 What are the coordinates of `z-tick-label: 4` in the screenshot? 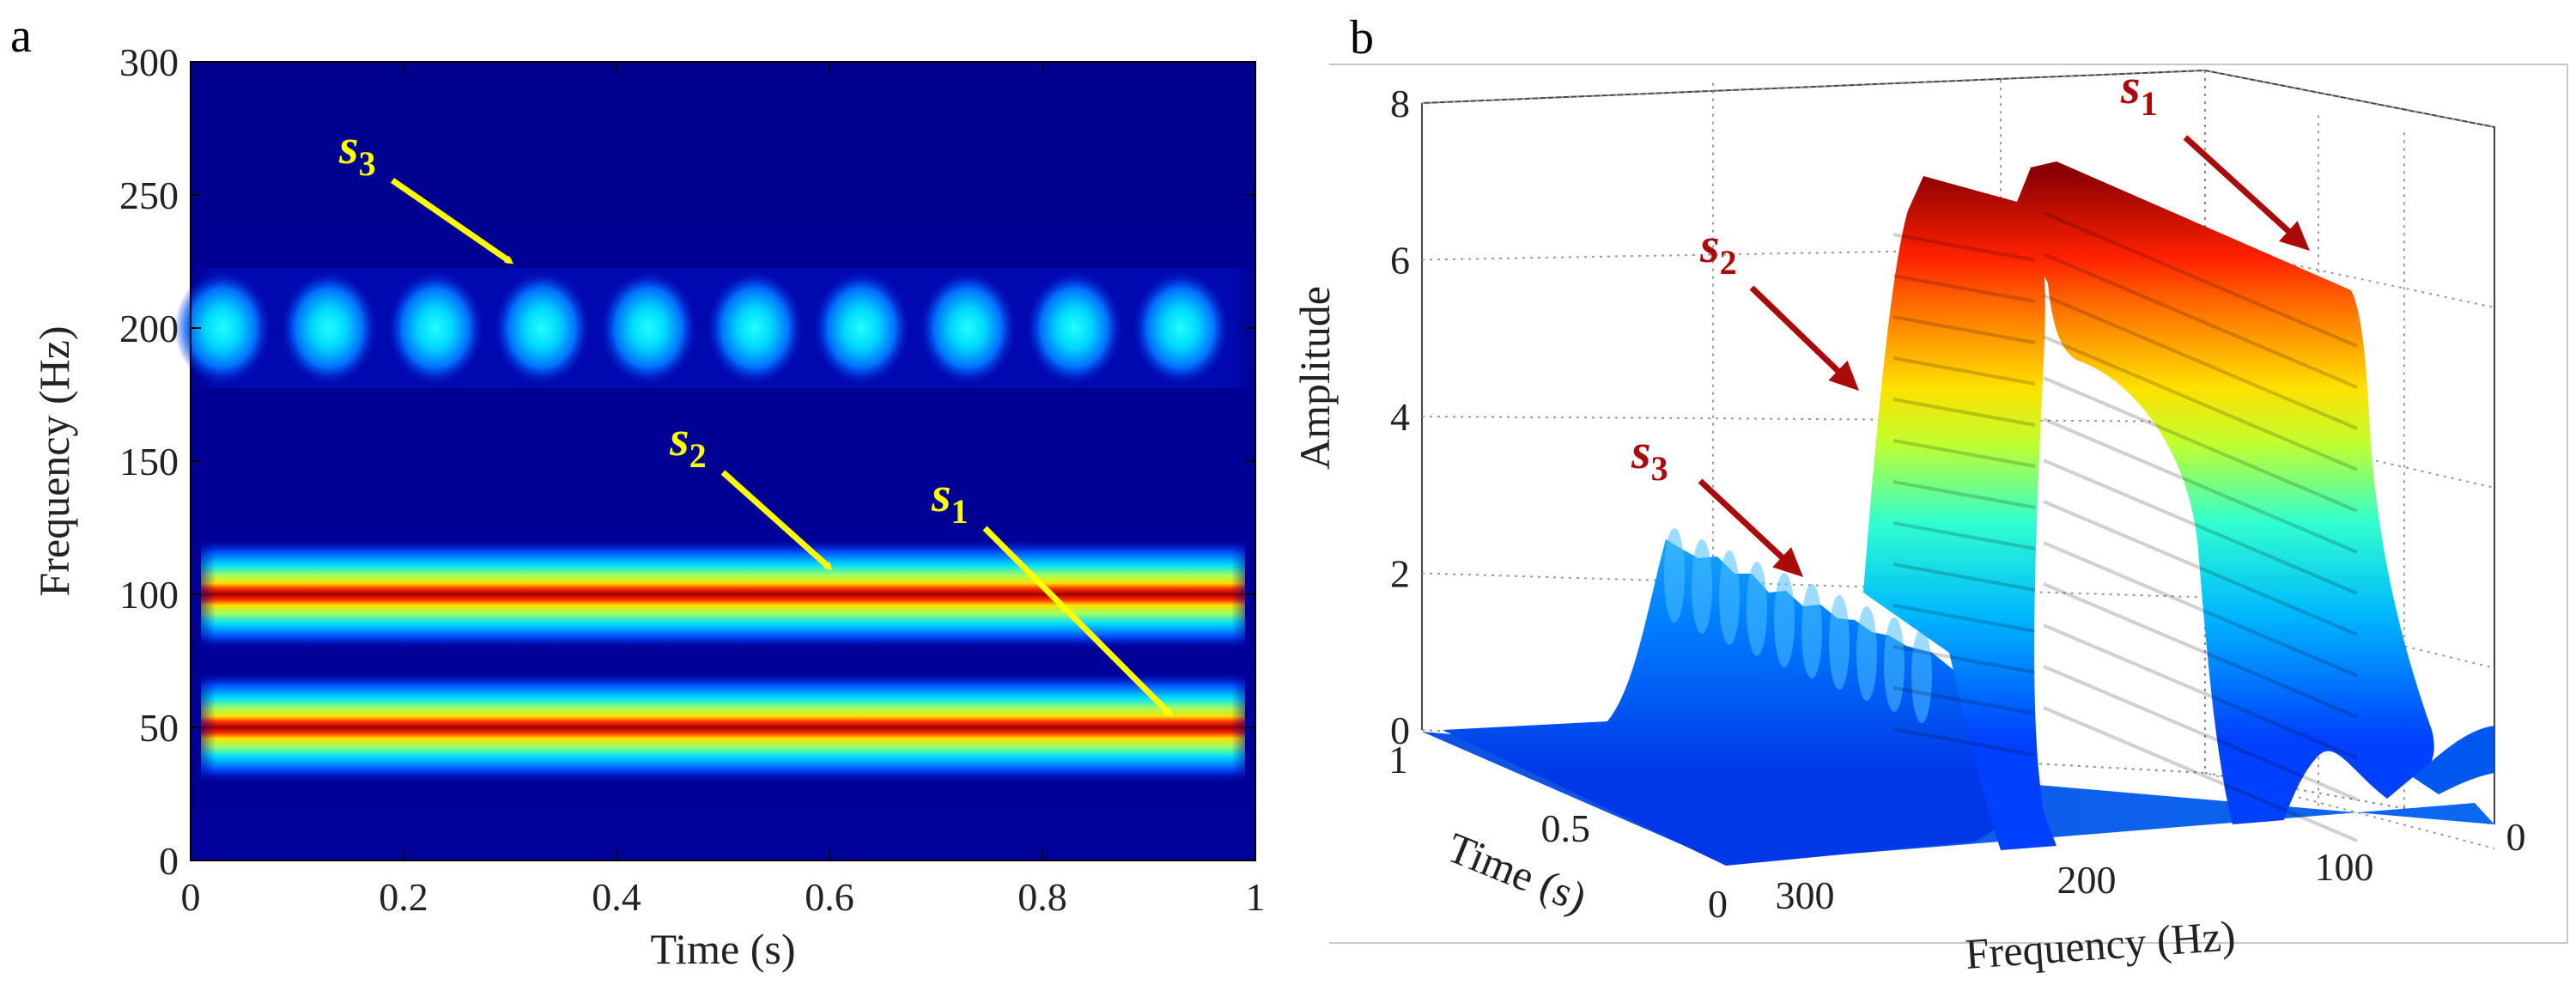 It's located at (1400, 417).